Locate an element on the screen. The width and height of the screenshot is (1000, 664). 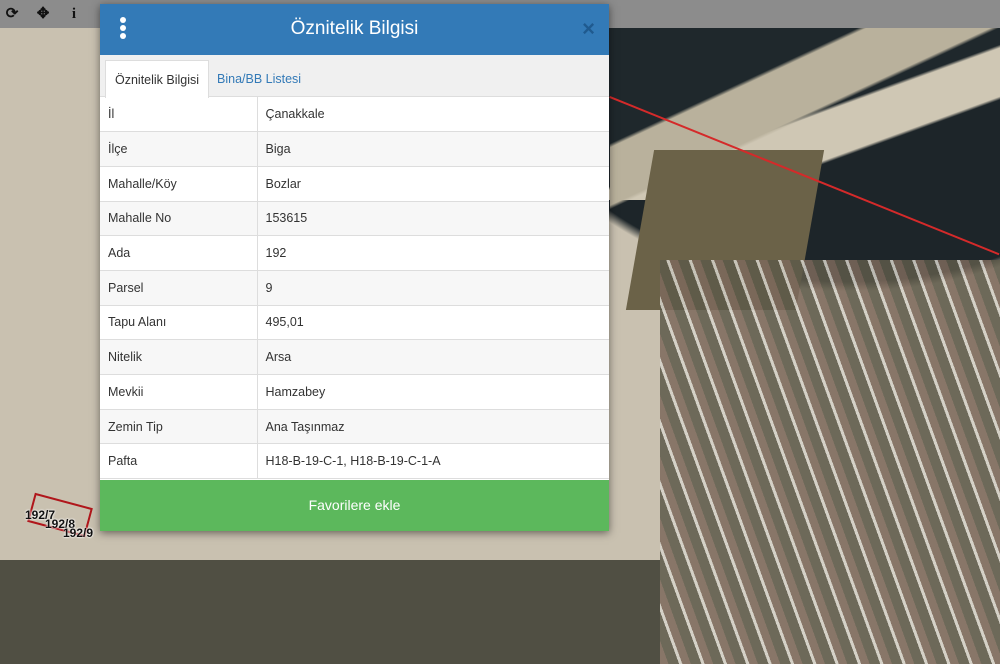
table-row: Mahalle/Köy Bozlar is located at coordinates (354, 184).